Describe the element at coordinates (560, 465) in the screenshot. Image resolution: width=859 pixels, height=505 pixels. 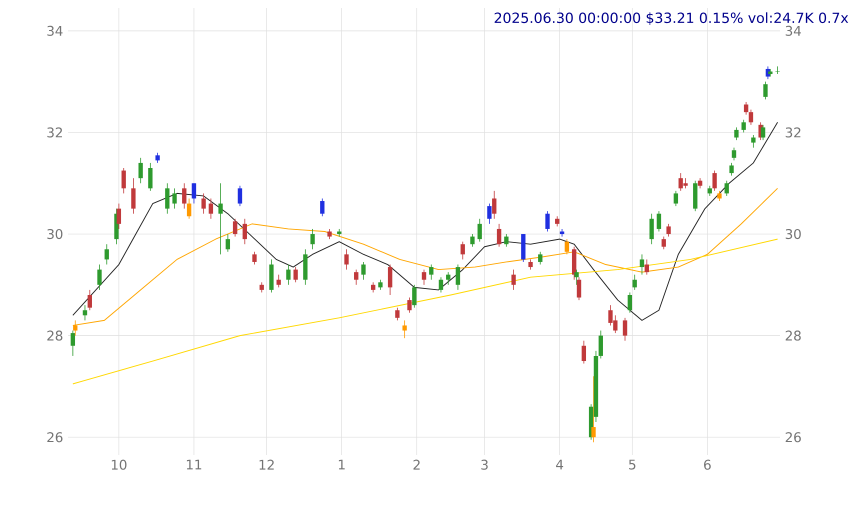
I see `x-tick-label: 4` at that location.